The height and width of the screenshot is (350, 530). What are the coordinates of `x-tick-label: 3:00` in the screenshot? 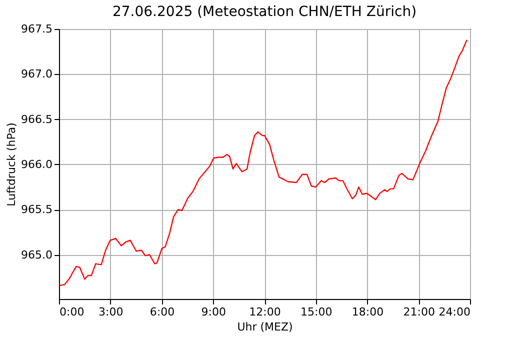 It's located at (111, 312).